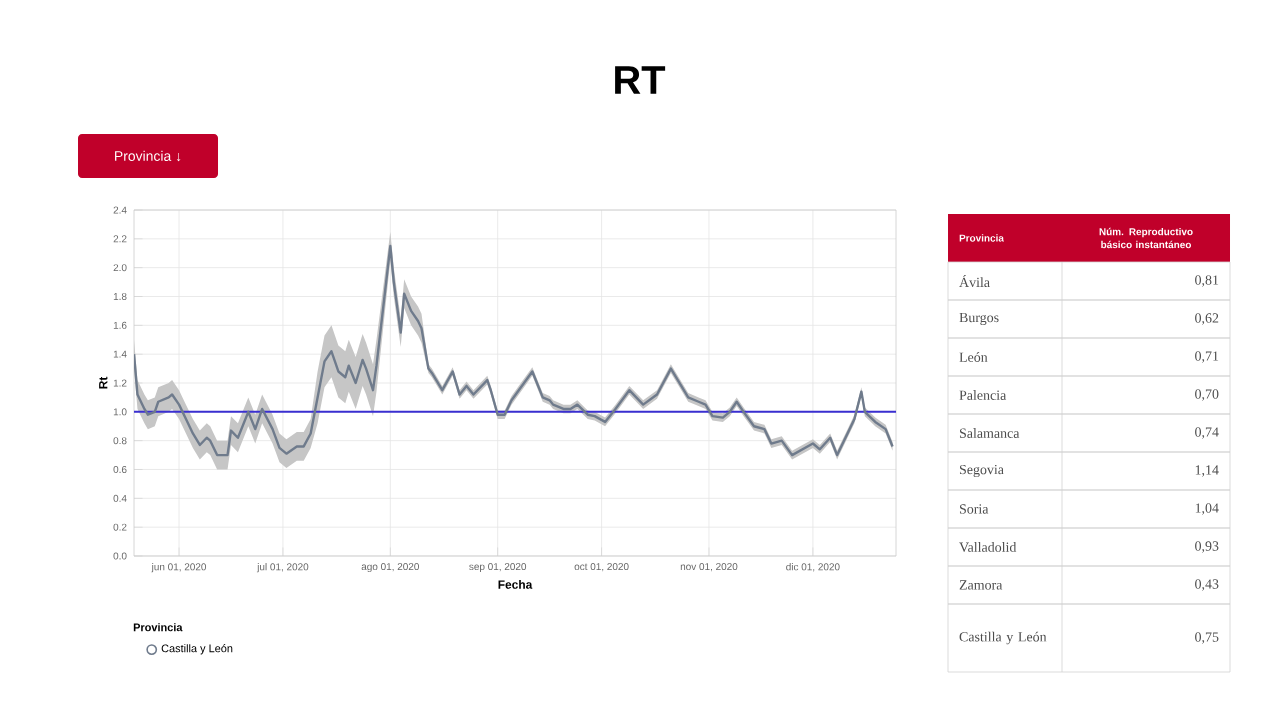 This screenshot has height=722, width=1278. Describe the element at coordinates (640, 80) in the screenshot. I see `chart-title: RT` at that location.